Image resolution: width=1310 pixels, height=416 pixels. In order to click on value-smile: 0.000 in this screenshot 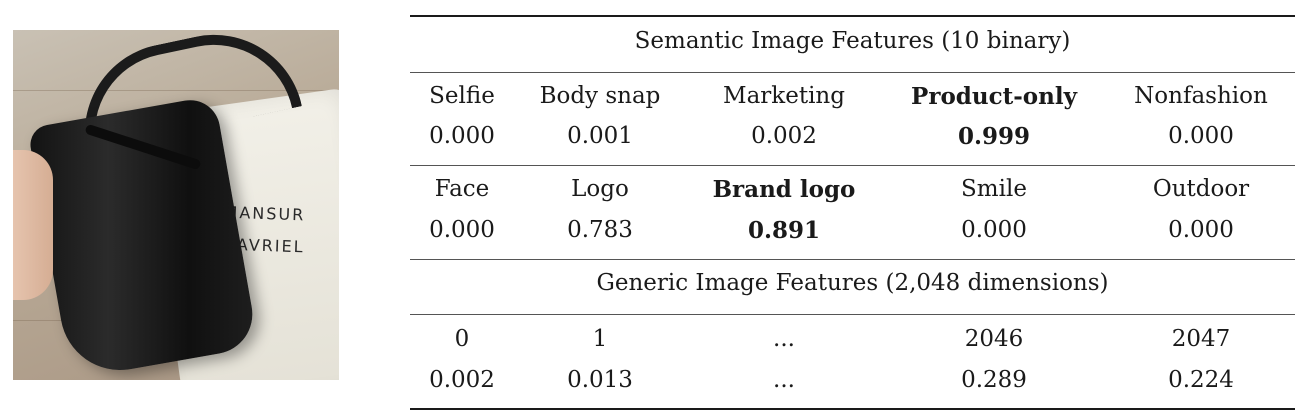, I will do `click(994, 230)`.